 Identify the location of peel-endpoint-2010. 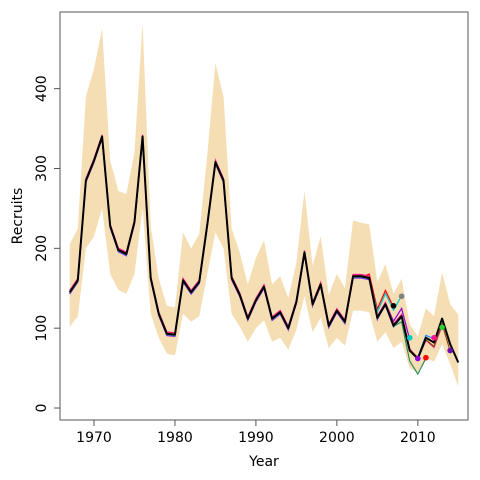
(418, 358).